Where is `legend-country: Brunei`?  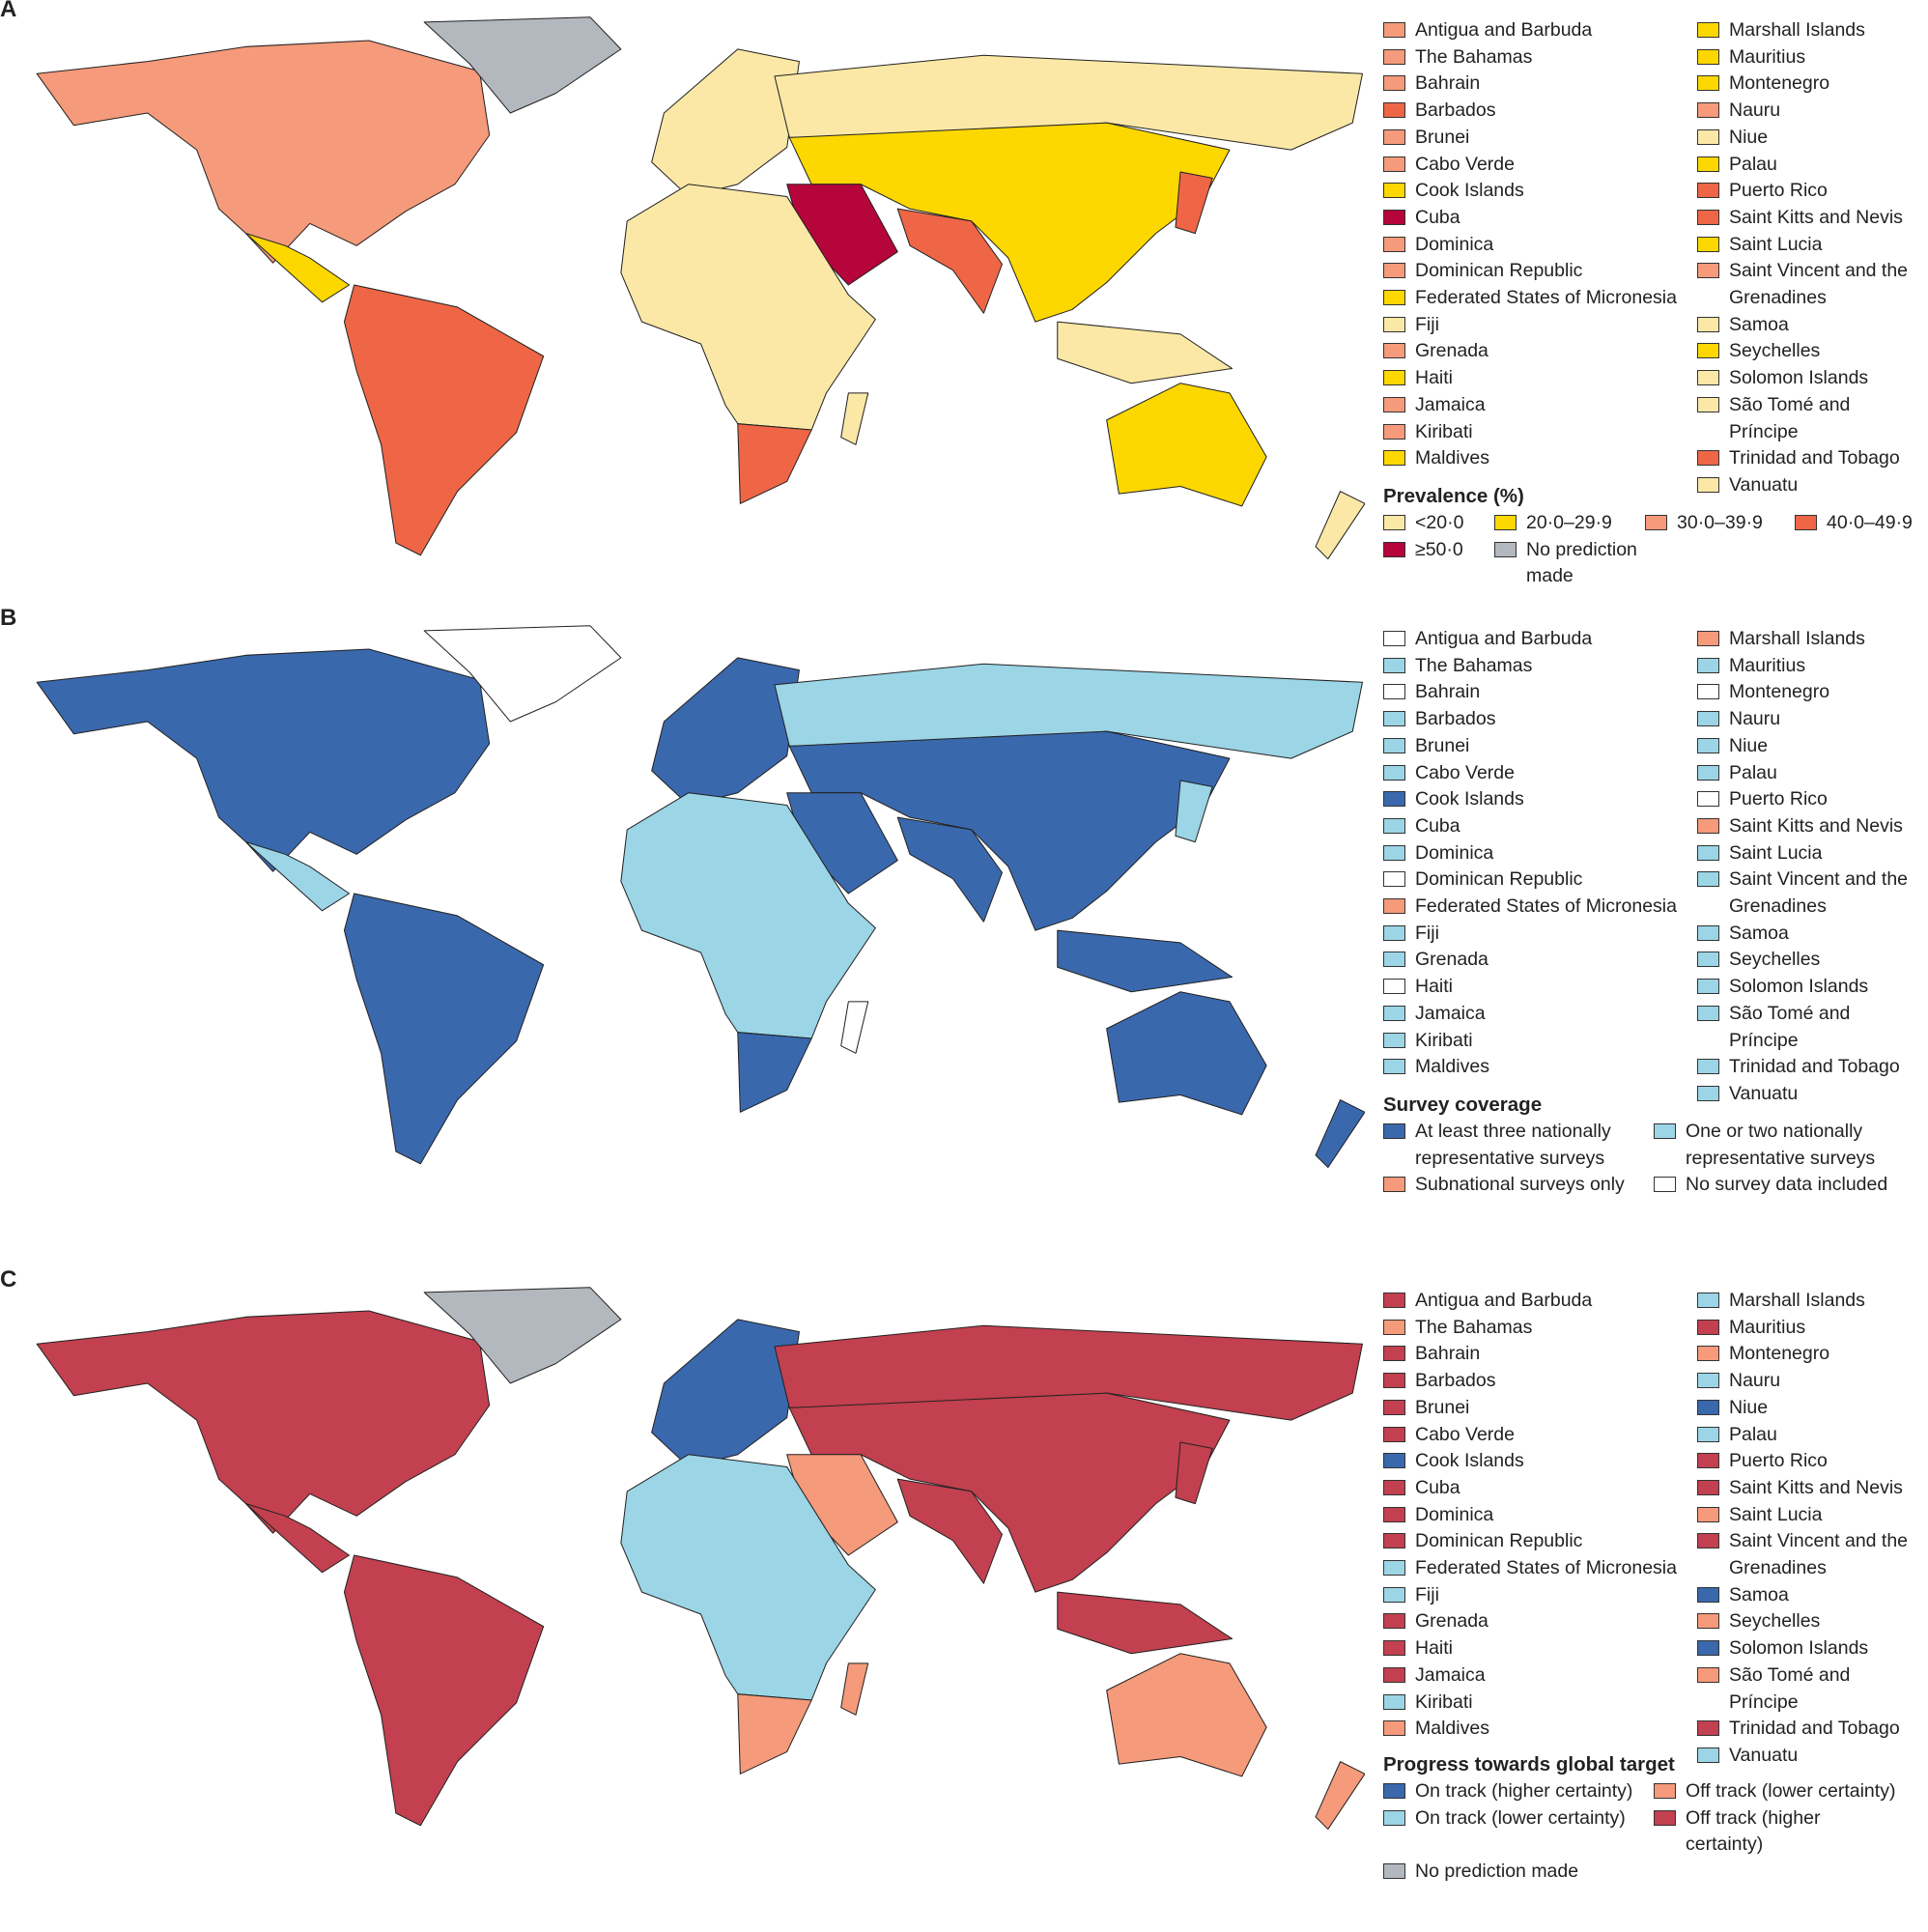 legend-country: Brunei is located at coordinates (1540, 746).